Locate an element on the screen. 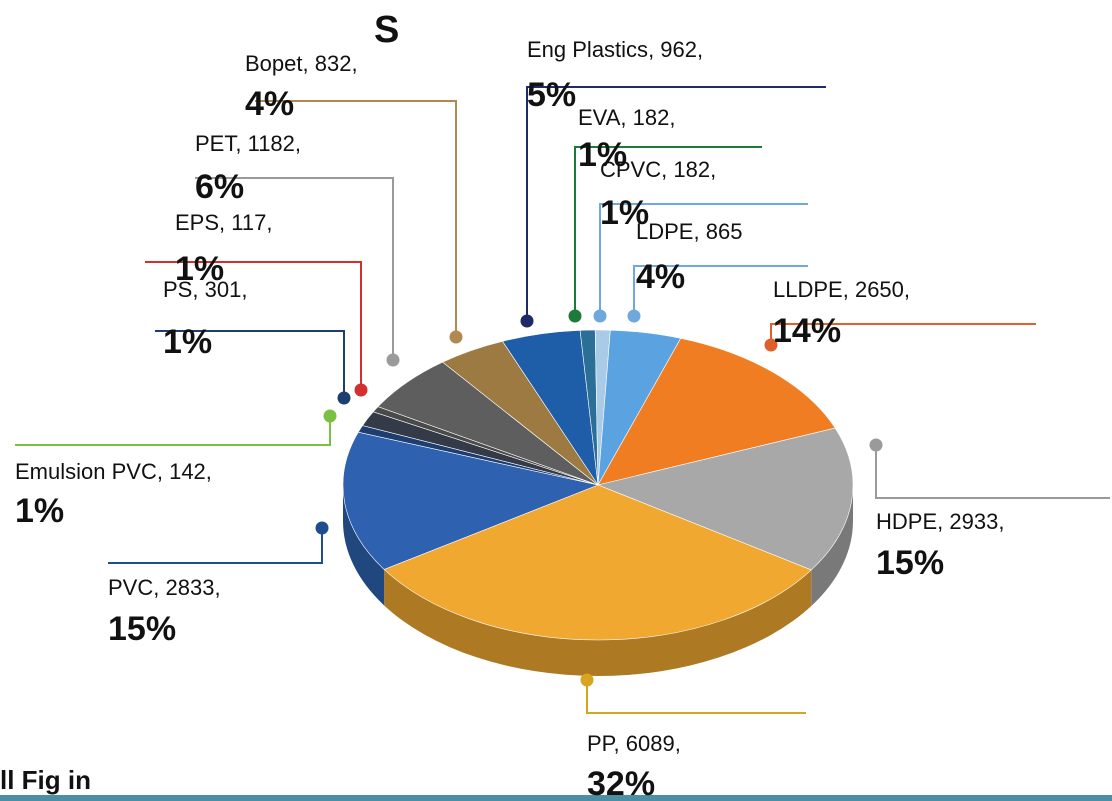 Image resolution: width=1112 pixels, height=801 pixels. category-label: EPS is located at coordinates (197, 222).